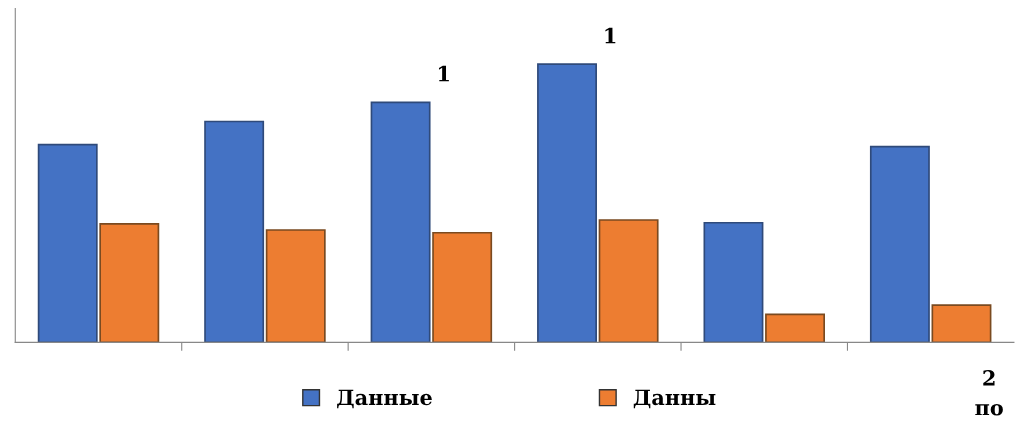 The width and height of the screenshot is (1019, 428). I want to click on text: 2 по, so click(989, 392).